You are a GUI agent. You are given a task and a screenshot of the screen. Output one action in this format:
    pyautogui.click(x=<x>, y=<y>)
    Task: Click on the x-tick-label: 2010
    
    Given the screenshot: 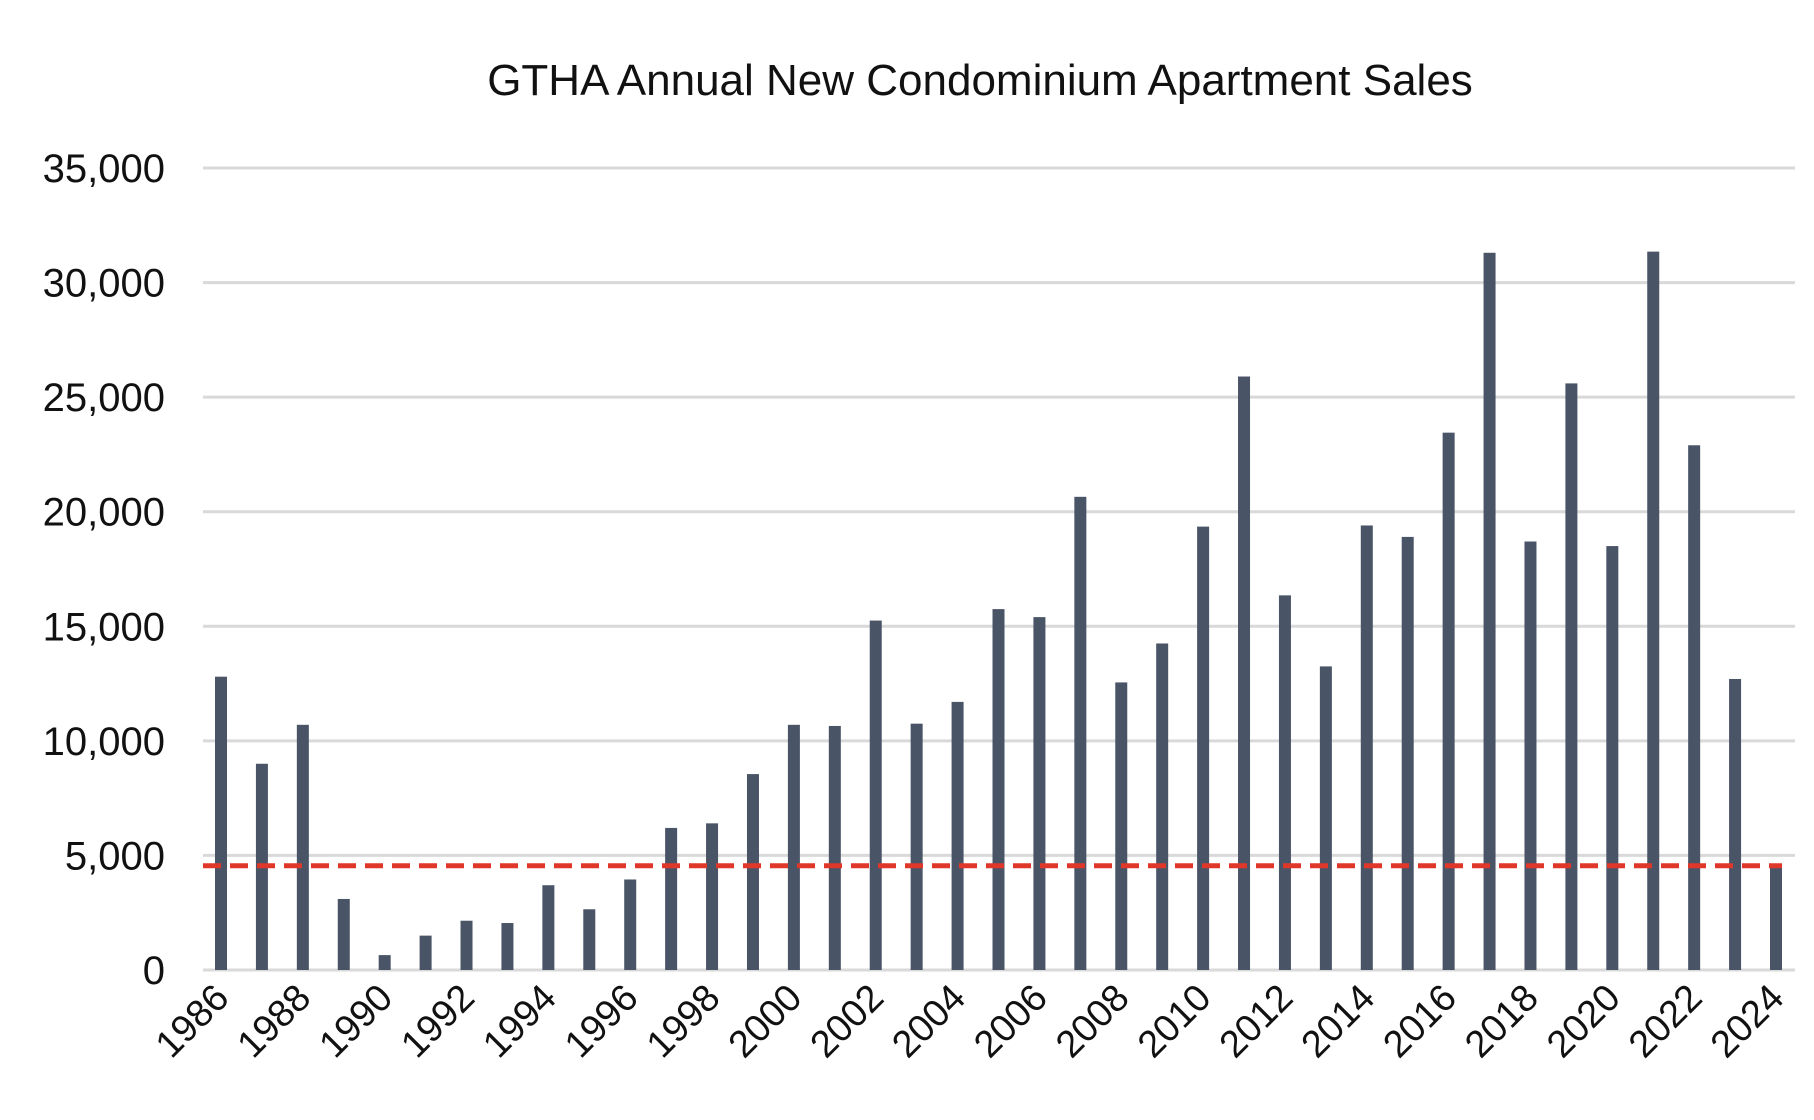 What is the action you would take?
    pyautogui.click(x=1174, y=1021)
    